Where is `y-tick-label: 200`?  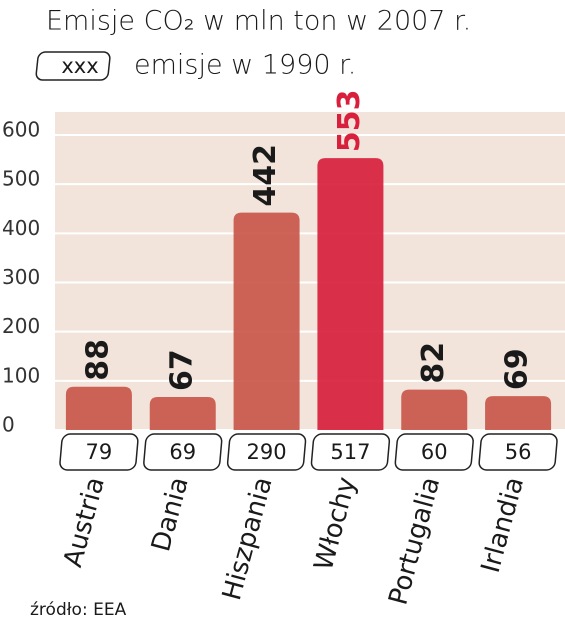 y-tick-label: 200 is located at coordinates (21, 326).